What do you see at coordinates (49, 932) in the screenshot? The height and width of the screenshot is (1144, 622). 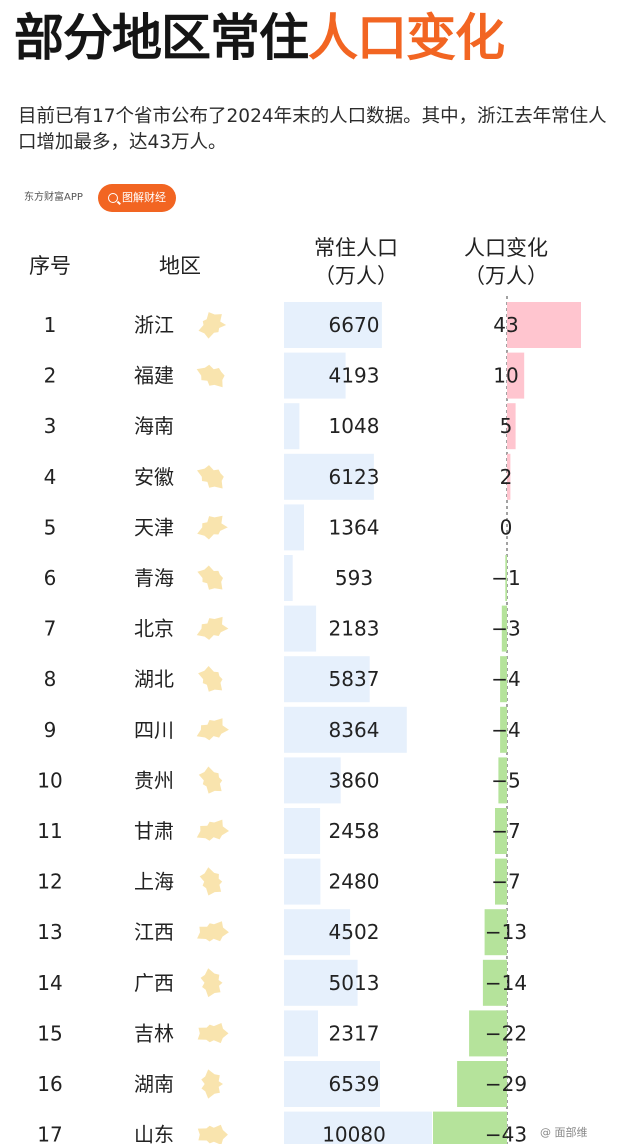 I see `rank-label: 13` at bounding box center [49, 932].